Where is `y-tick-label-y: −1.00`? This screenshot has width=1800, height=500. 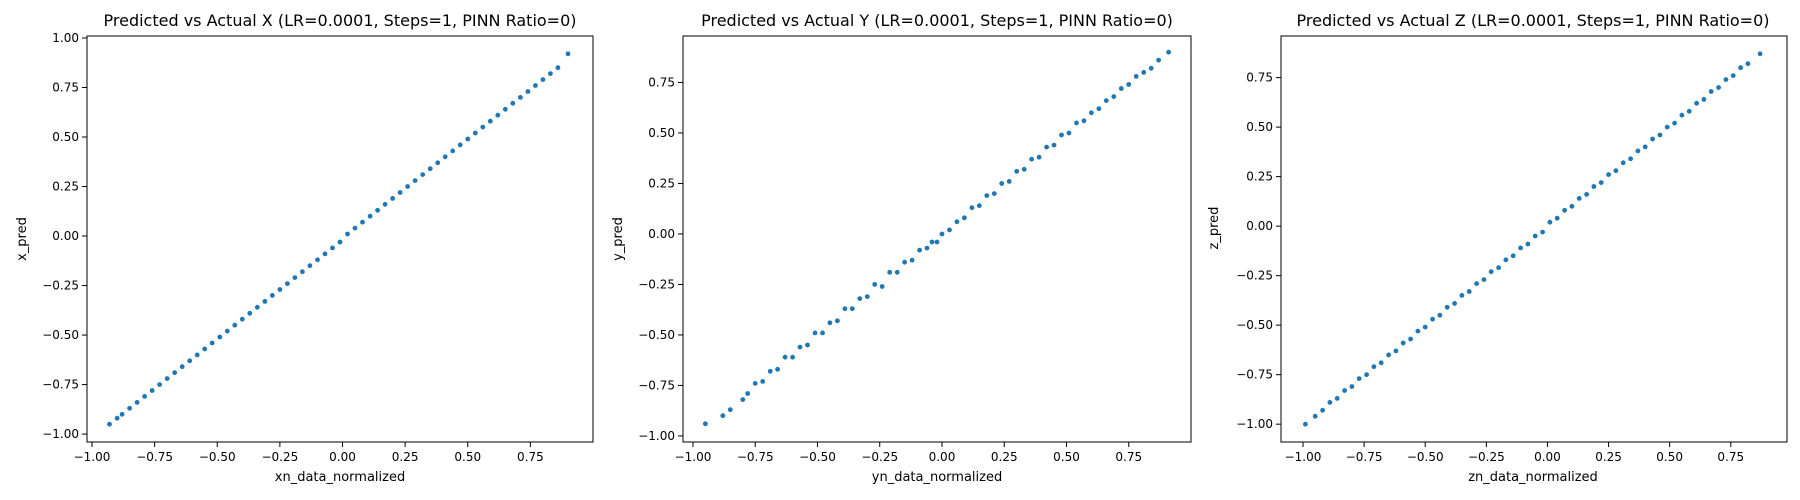
y-tick-label-y: −1.00 is located at coordinates (656, 436).